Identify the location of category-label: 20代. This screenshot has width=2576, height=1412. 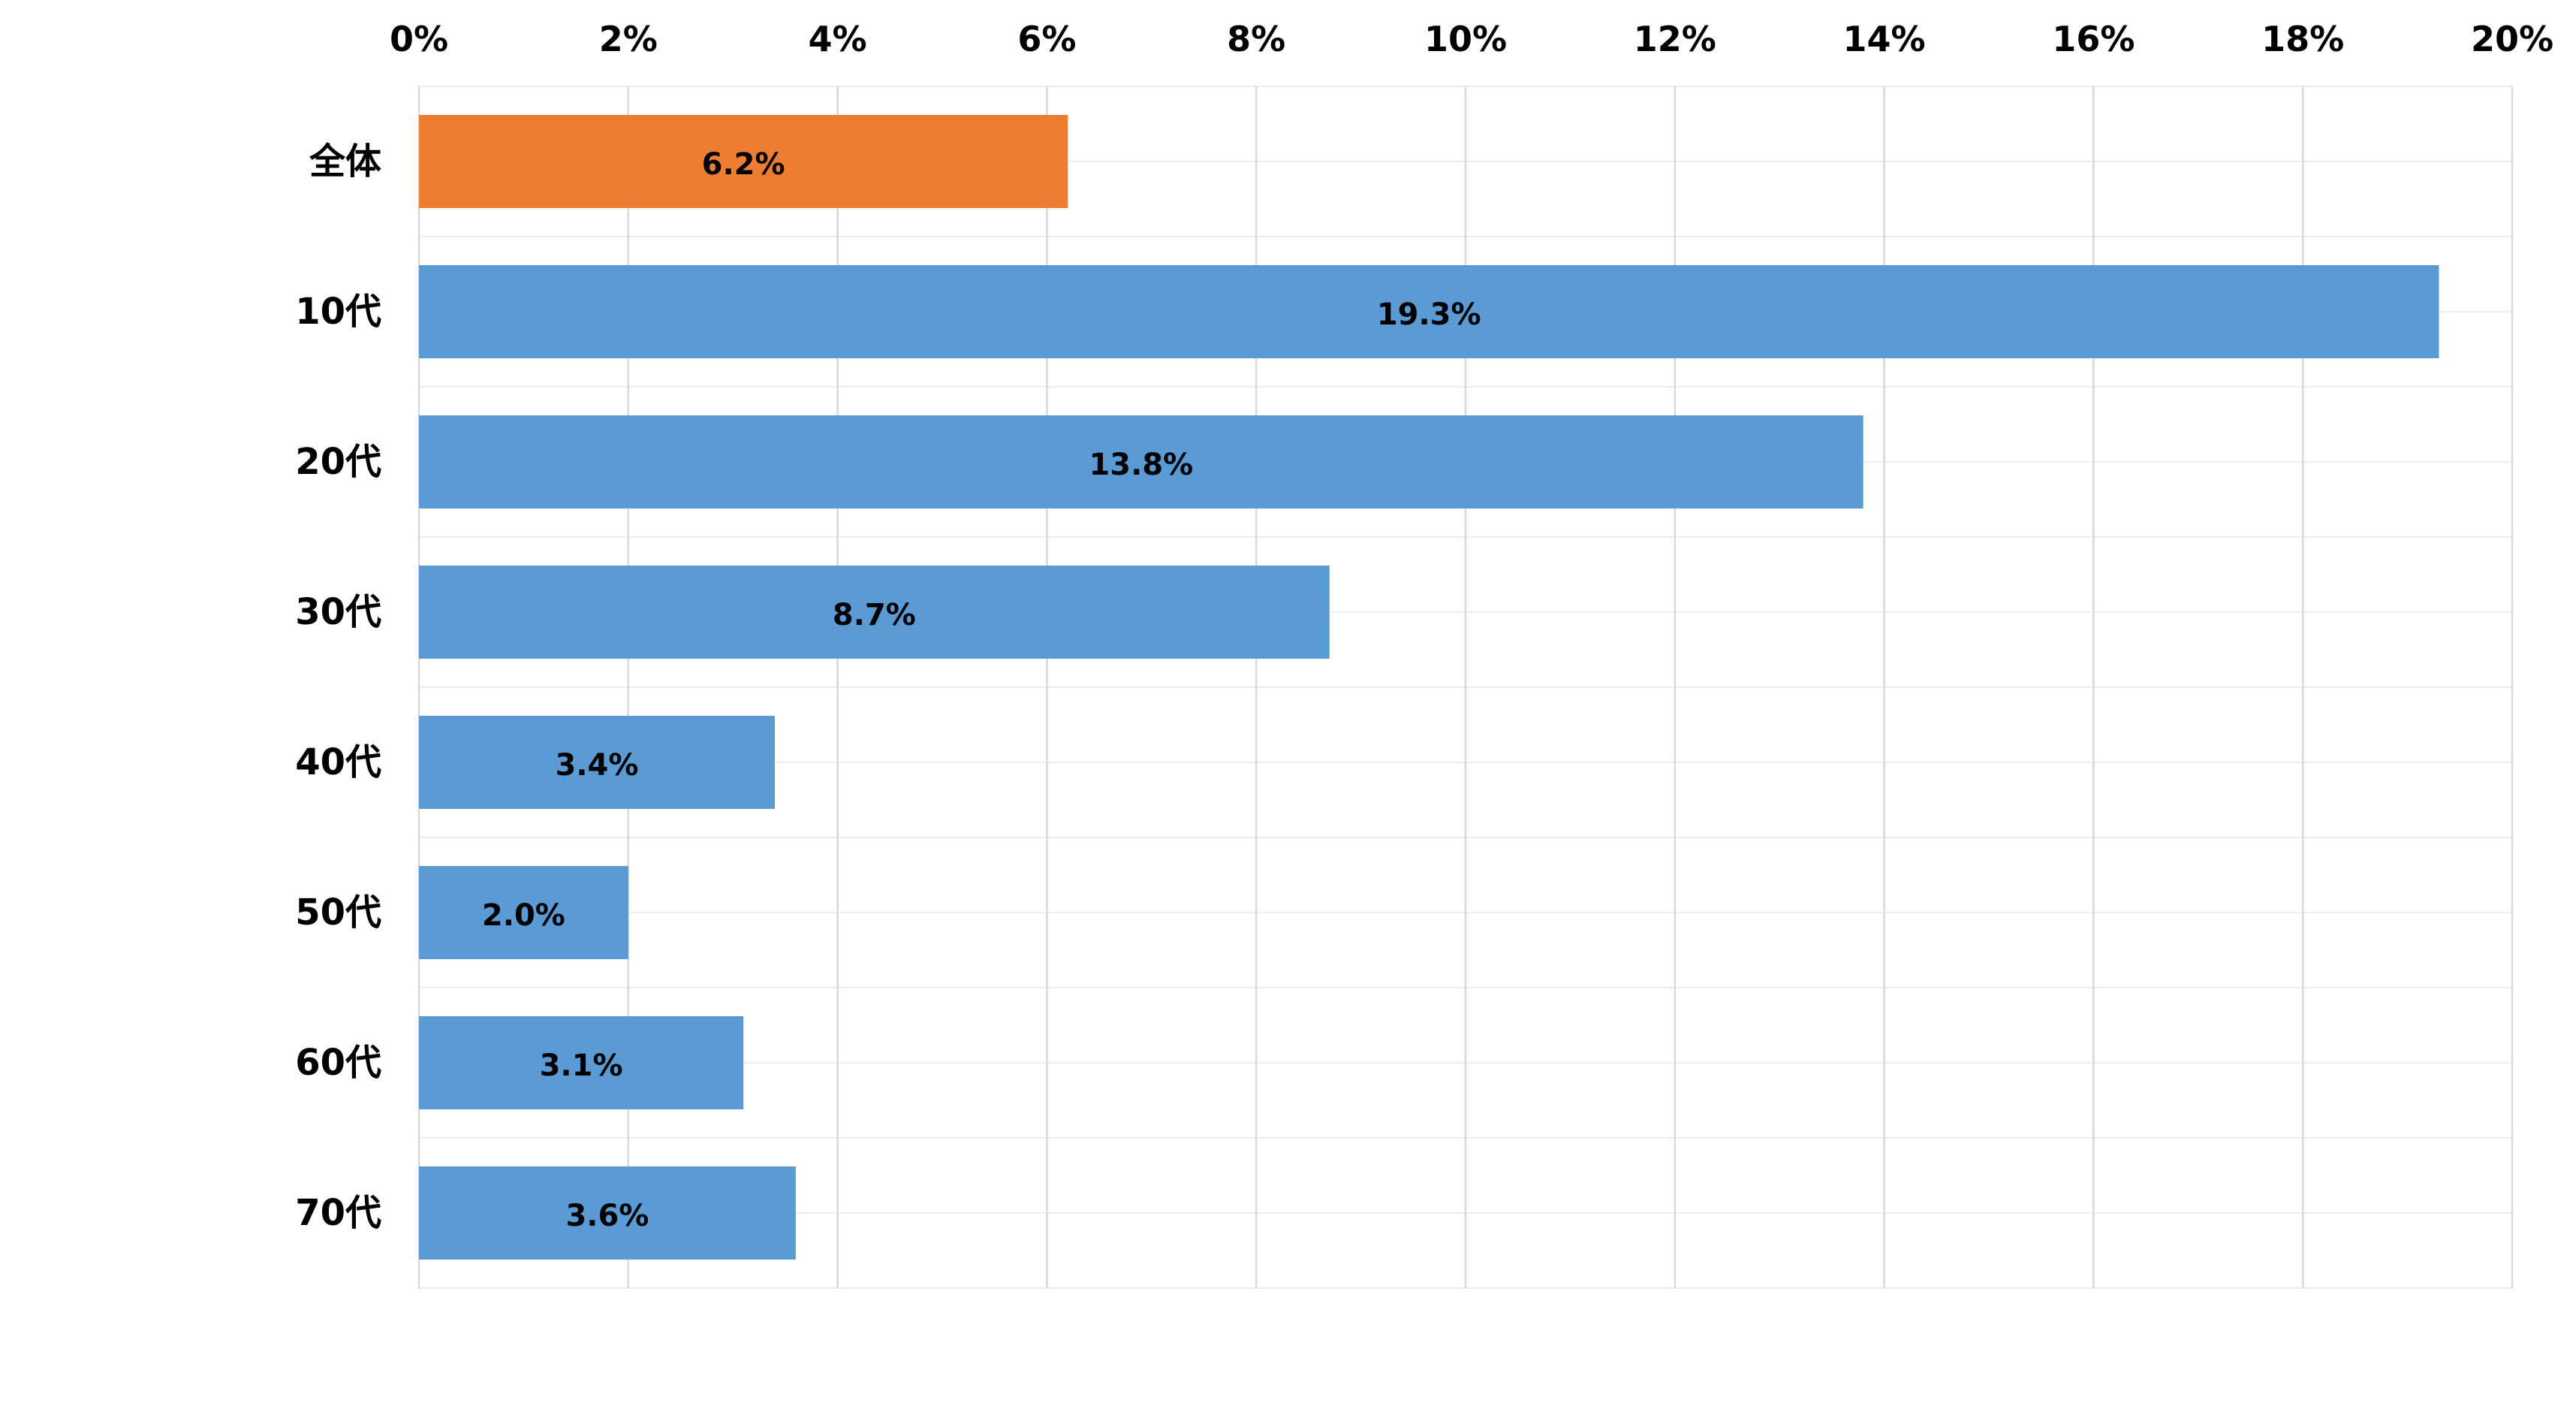
(338, 462).